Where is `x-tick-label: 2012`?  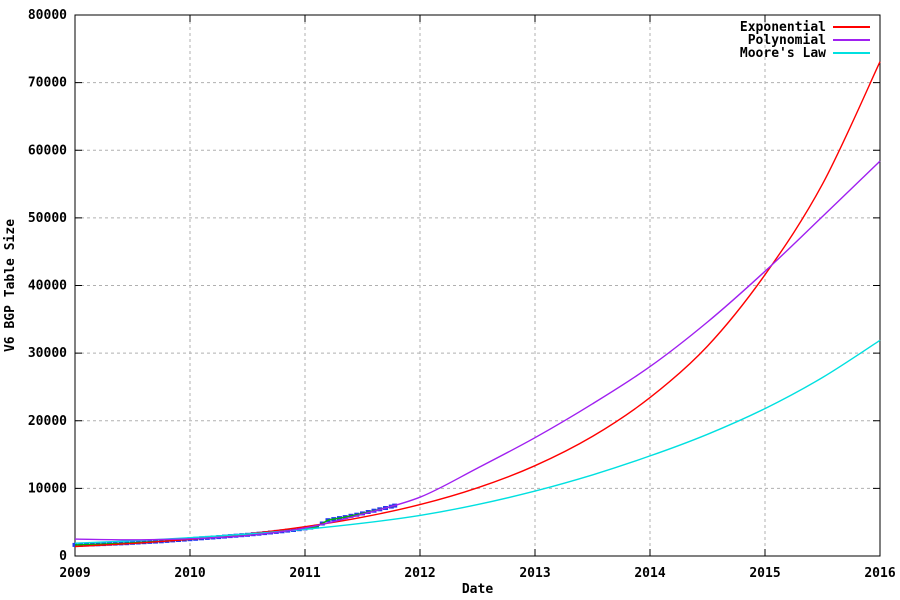
x-tick-label: 2012 is located at coordinates (419, 573).